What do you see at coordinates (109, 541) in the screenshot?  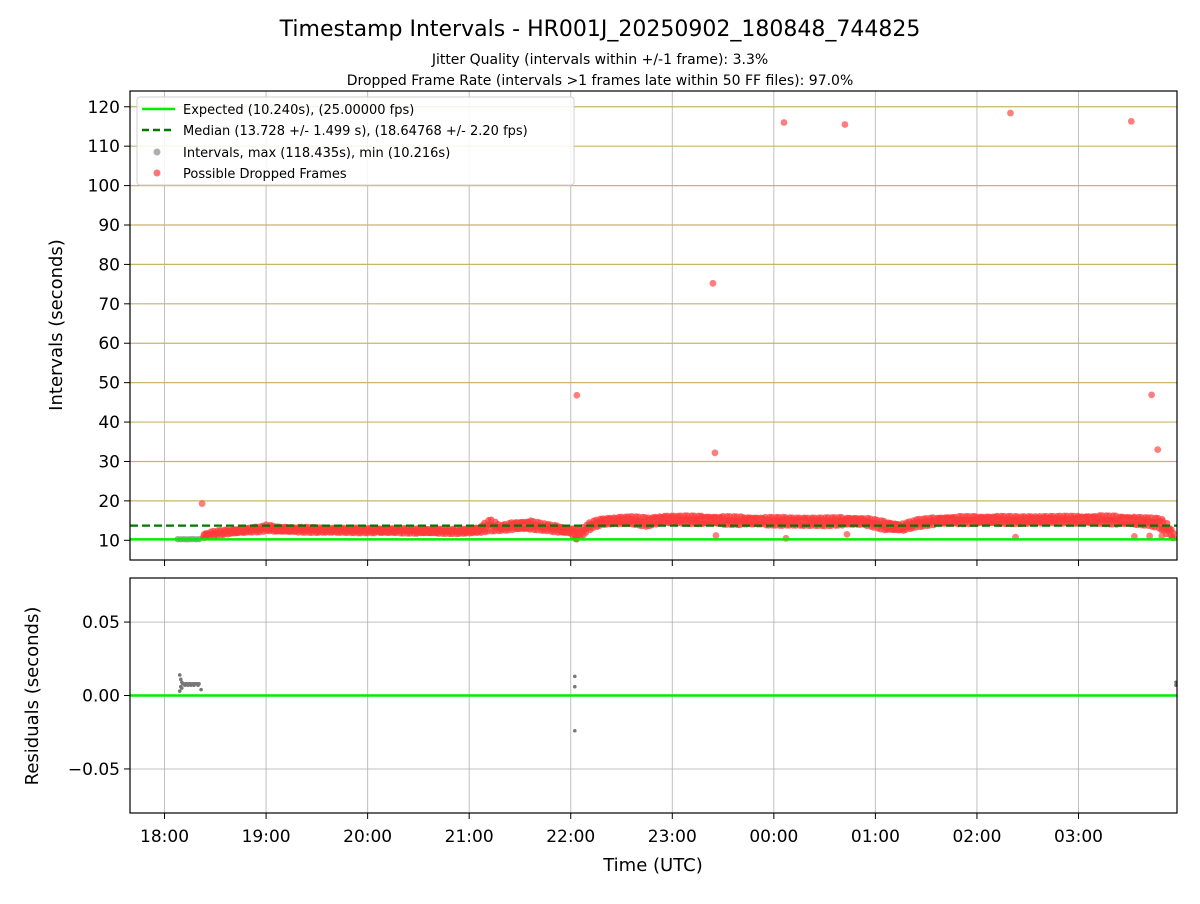 I see `top-y-tick-label: 10` at bounding box center [109, 541].